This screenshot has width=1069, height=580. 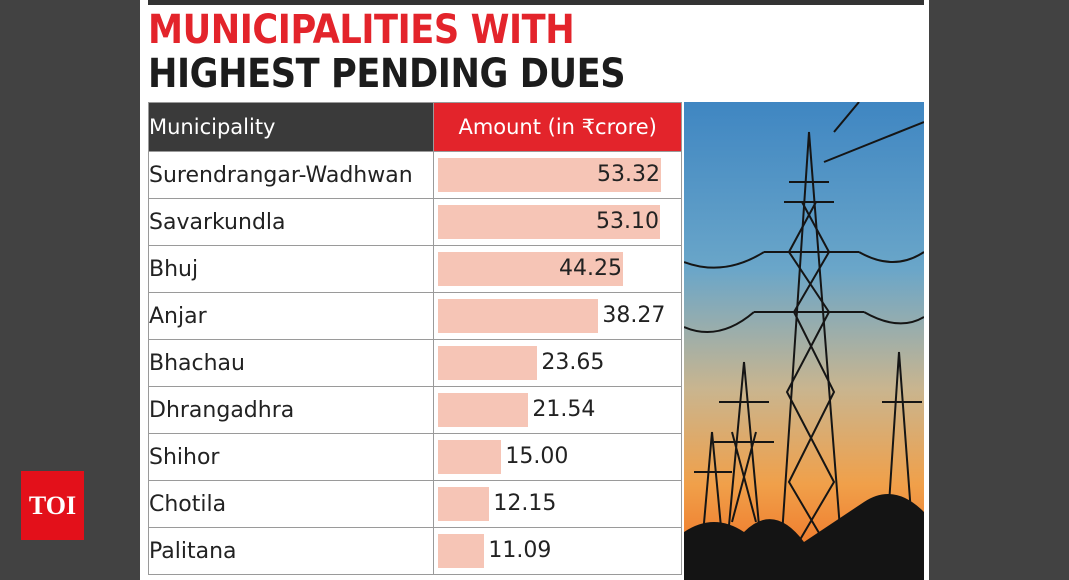 What do you see at coordinates (628, 174) in the screenshot?
I see `amount-value-label: 53.32` at bounding box center [628, 174].